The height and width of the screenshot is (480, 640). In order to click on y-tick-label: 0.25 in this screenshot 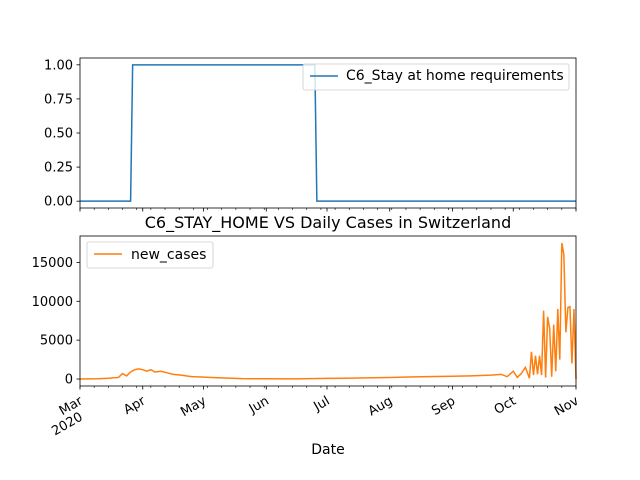, I will do `click(58, 168)`.